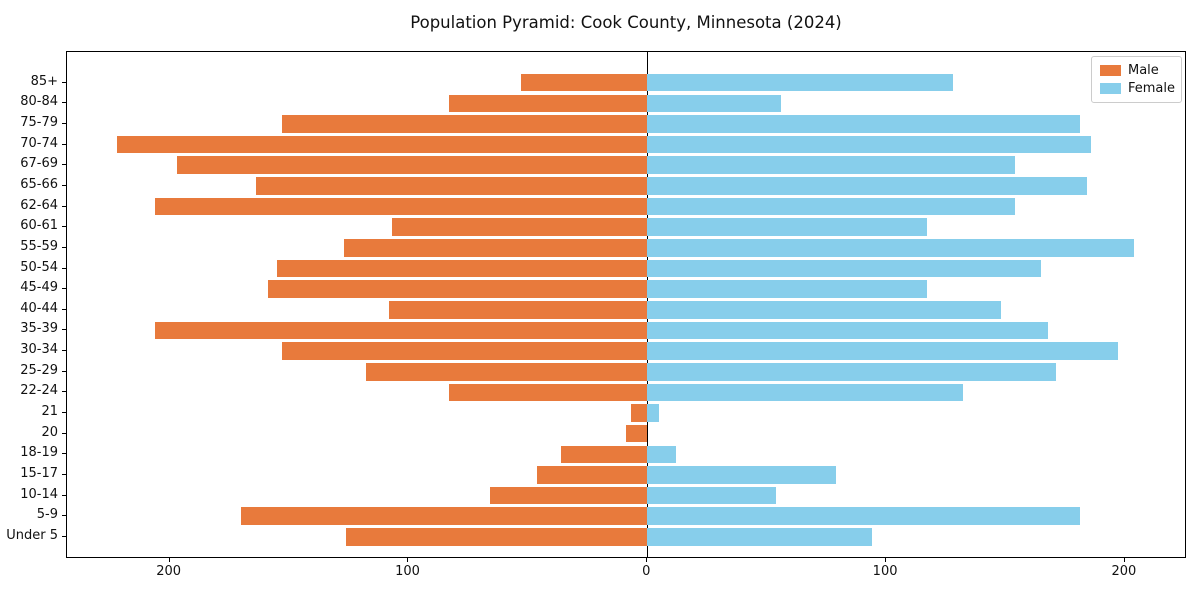 The width and height of the screenshot is (1200, 600). I want to click on y-tick-label-35-39: 35-39, so click(39, 329).